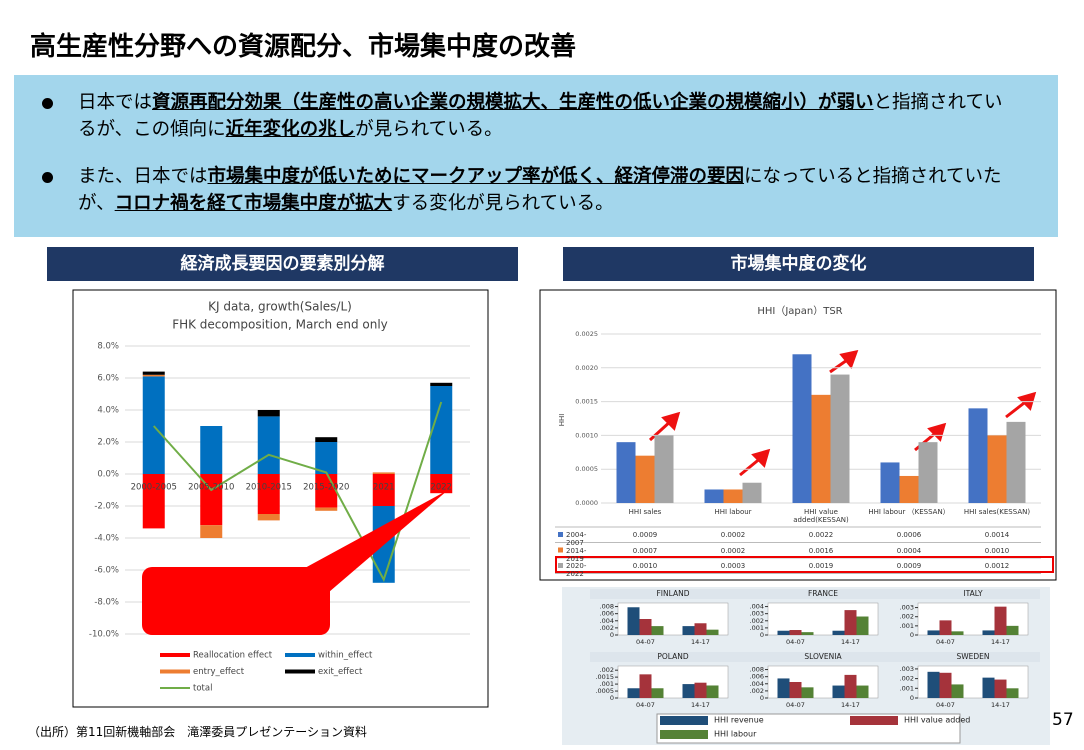  Describe the element at coordinates (909, 550) in the screenshot. I see `table-cell: 0.0004` at that location.